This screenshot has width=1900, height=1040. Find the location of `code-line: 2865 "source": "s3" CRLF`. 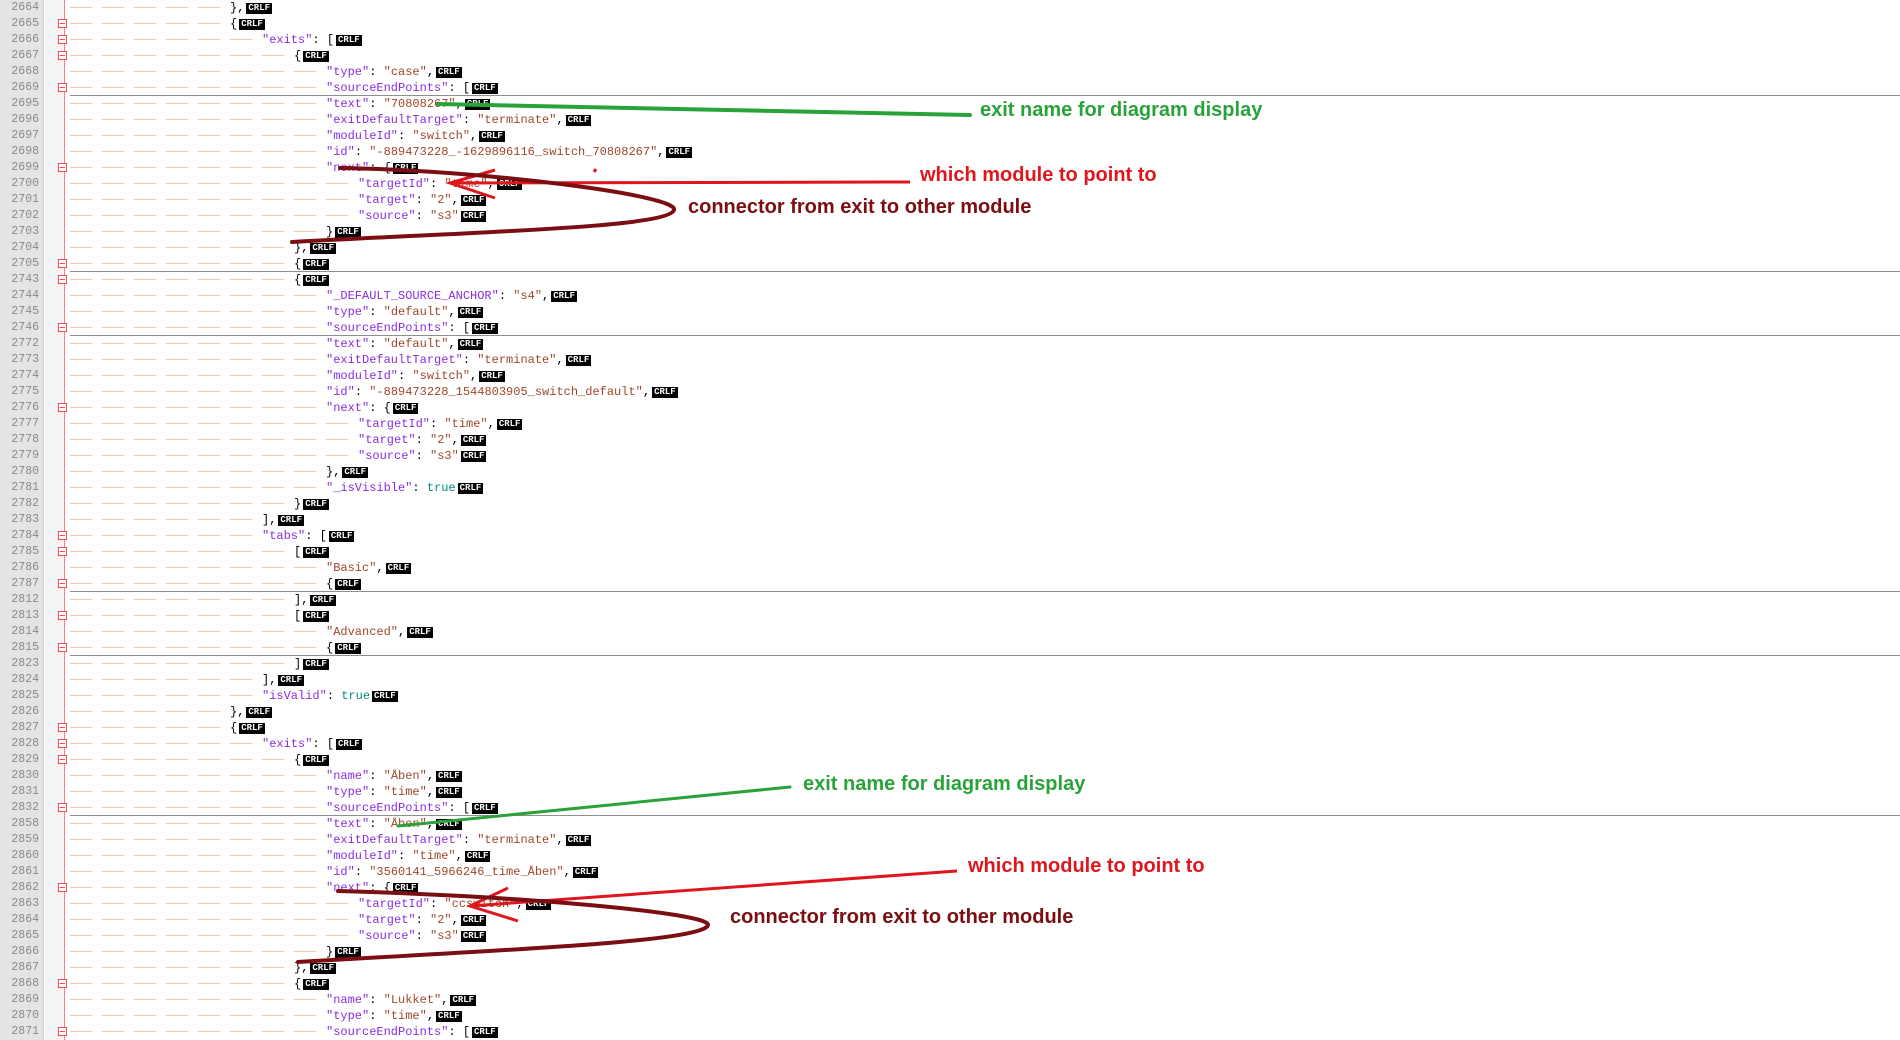

code-line: 2865 "source": "s3" CRLF is located at coordinates (950, 936).